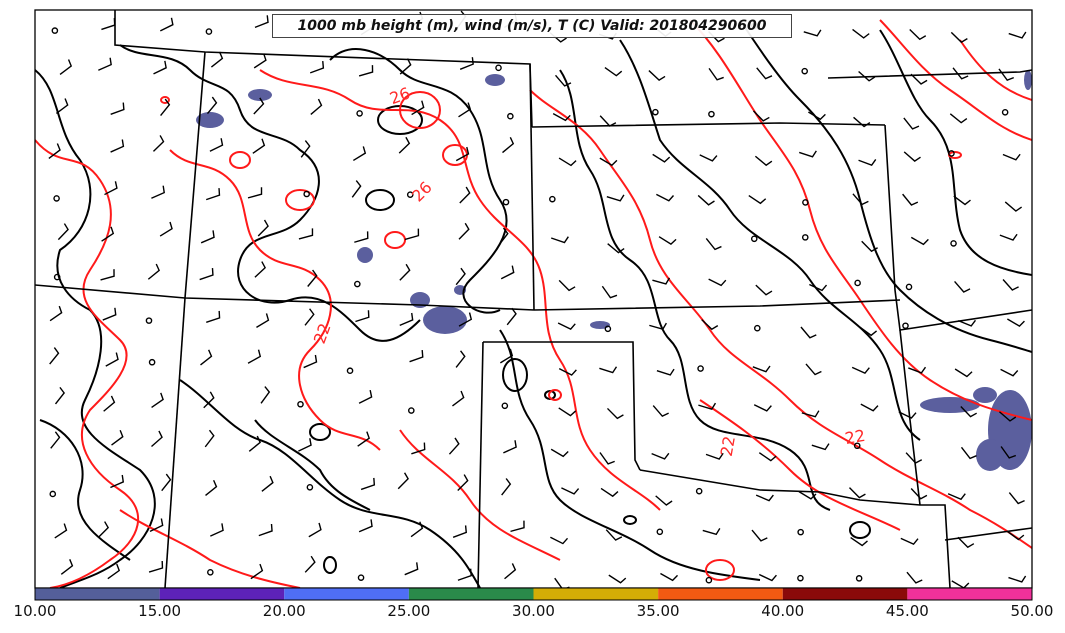 The height and width of the screenshot is (633, 1065). Describe the element at coordinates (533, 611) in the screenshot. I see `colorbar-tick-label: 30.00` at that location.